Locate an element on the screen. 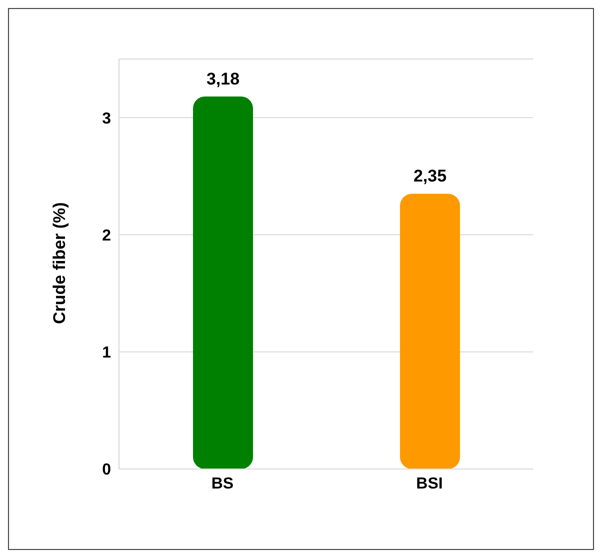 Image resolution: width=602 pixels, height=558 pixels. data-label: 2,35 is located at coordinates (430, 176).